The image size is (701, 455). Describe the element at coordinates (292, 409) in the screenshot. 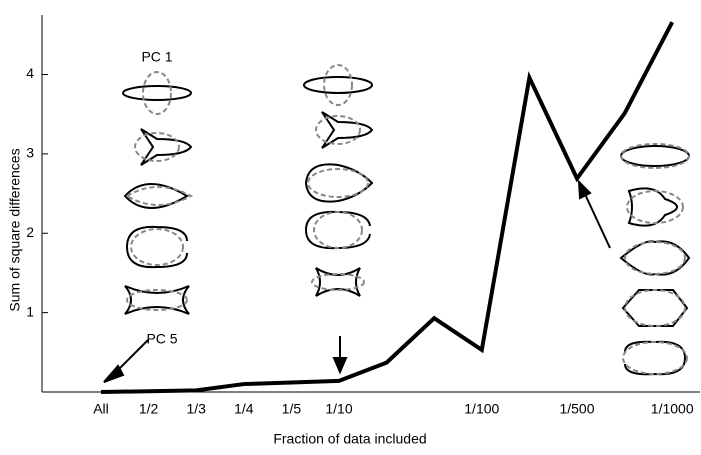

I see `x-tick-label: 1/5` at that location.